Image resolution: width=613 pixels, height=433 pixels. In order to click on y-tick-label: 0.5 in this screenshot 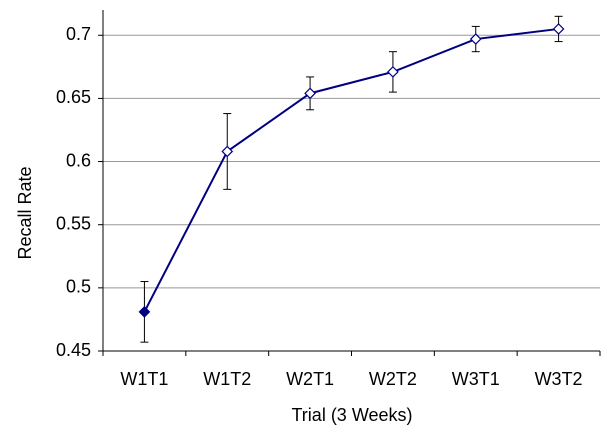, I will do `click(78, 287)`.